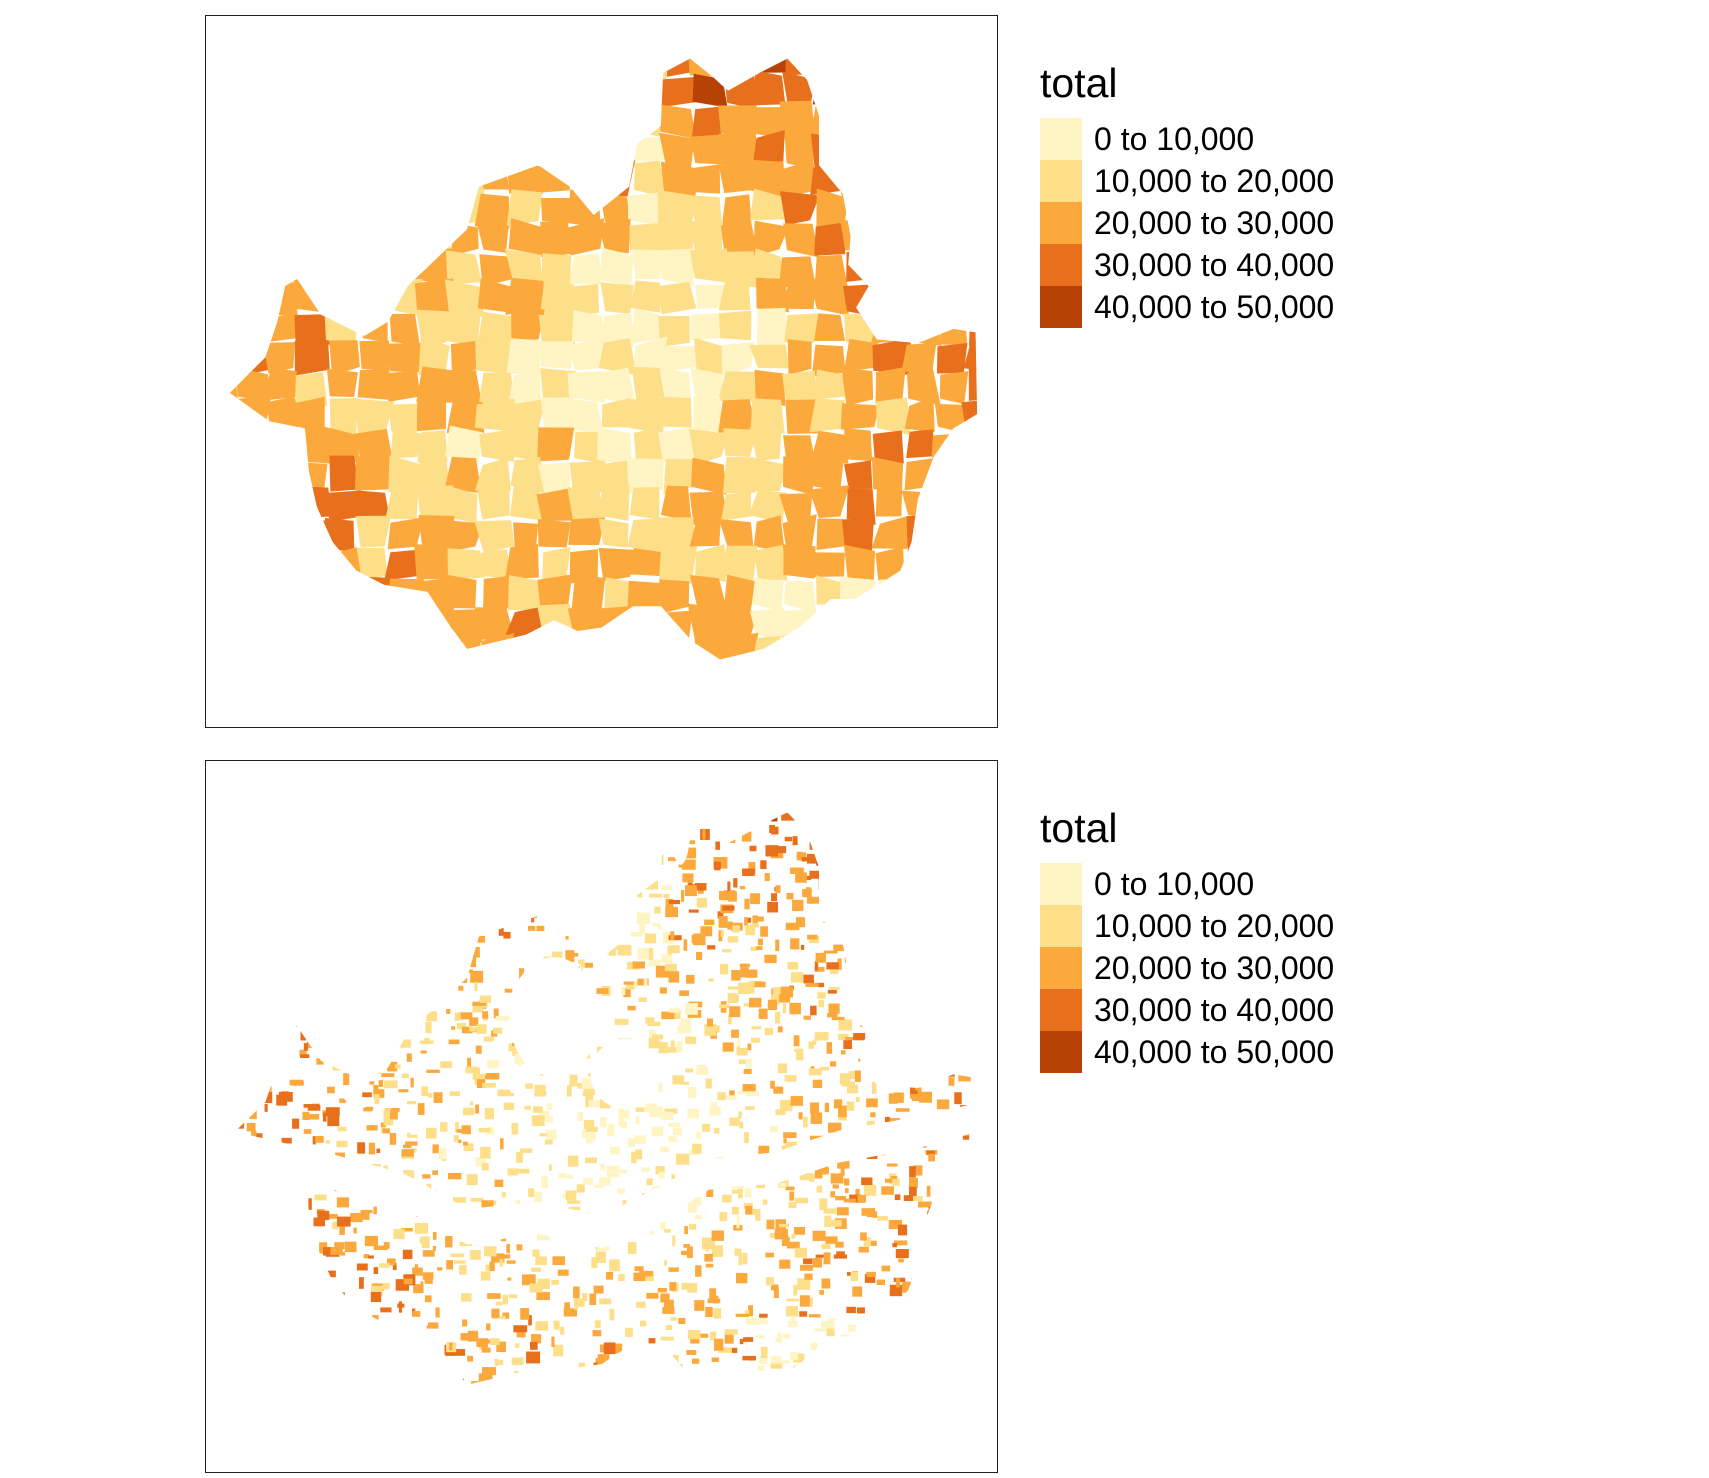 This screenshot has height=1478, width=1709. Describe the element at coordinates (1187, 968) in the screenshot. I see `legend-item: 20,000 to 30,000` at that location.